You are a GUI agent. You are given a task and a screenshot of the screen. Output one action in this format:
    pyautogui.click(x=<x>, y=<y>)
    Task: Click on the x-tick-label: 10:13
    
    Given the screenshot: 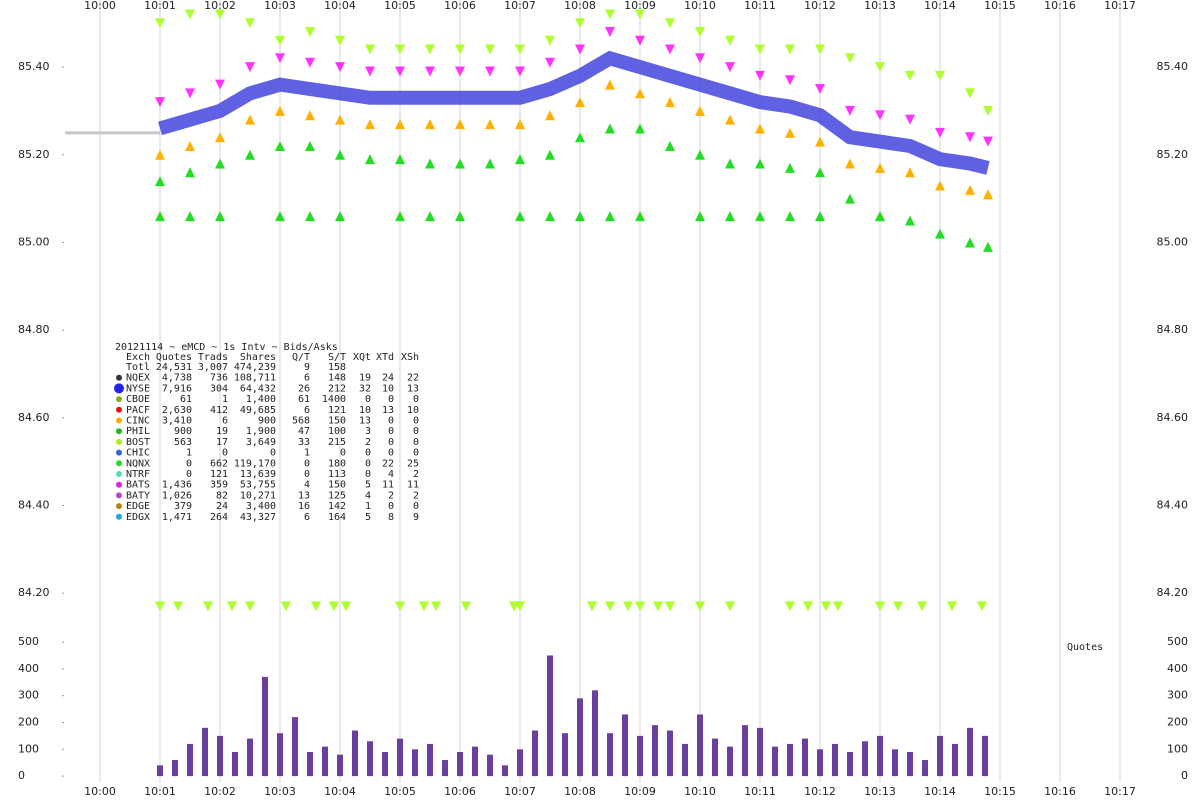 What is the action you would take?
    pyautogui.click(x=880, y=791)
    